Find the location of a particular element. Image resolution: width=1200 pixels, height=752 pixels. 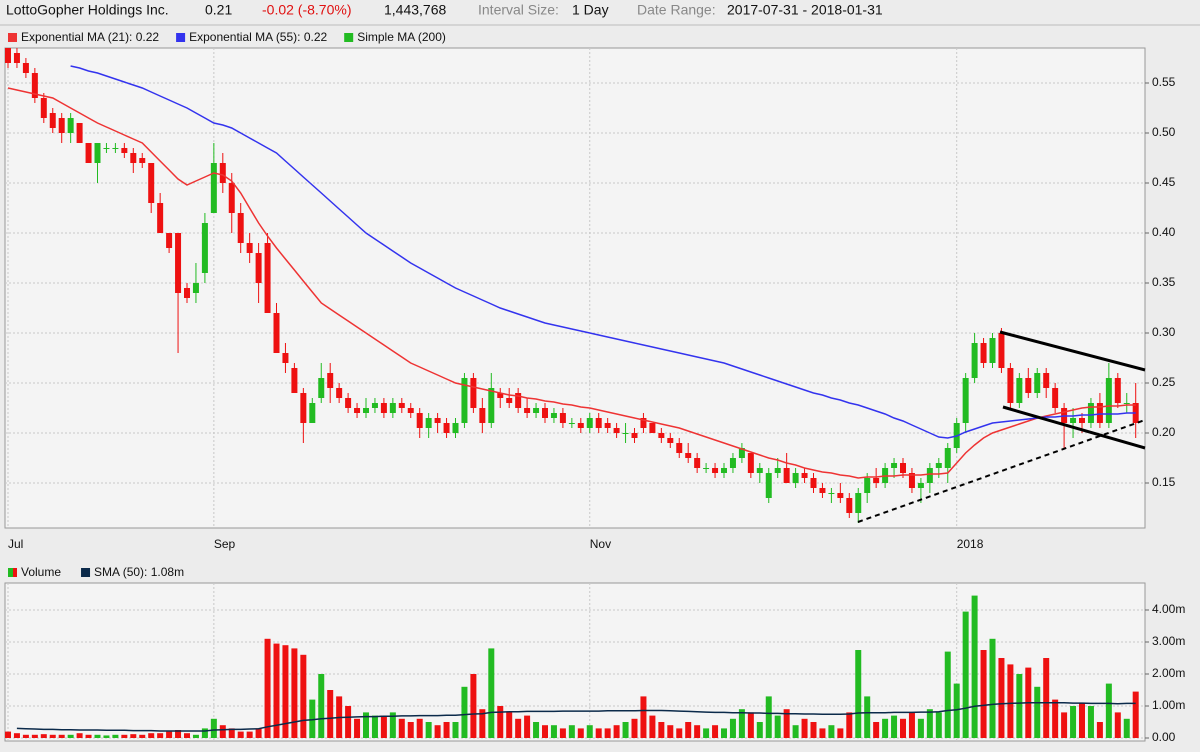

y-tick-label: 0.35 is located at coordinates (1164, 282).